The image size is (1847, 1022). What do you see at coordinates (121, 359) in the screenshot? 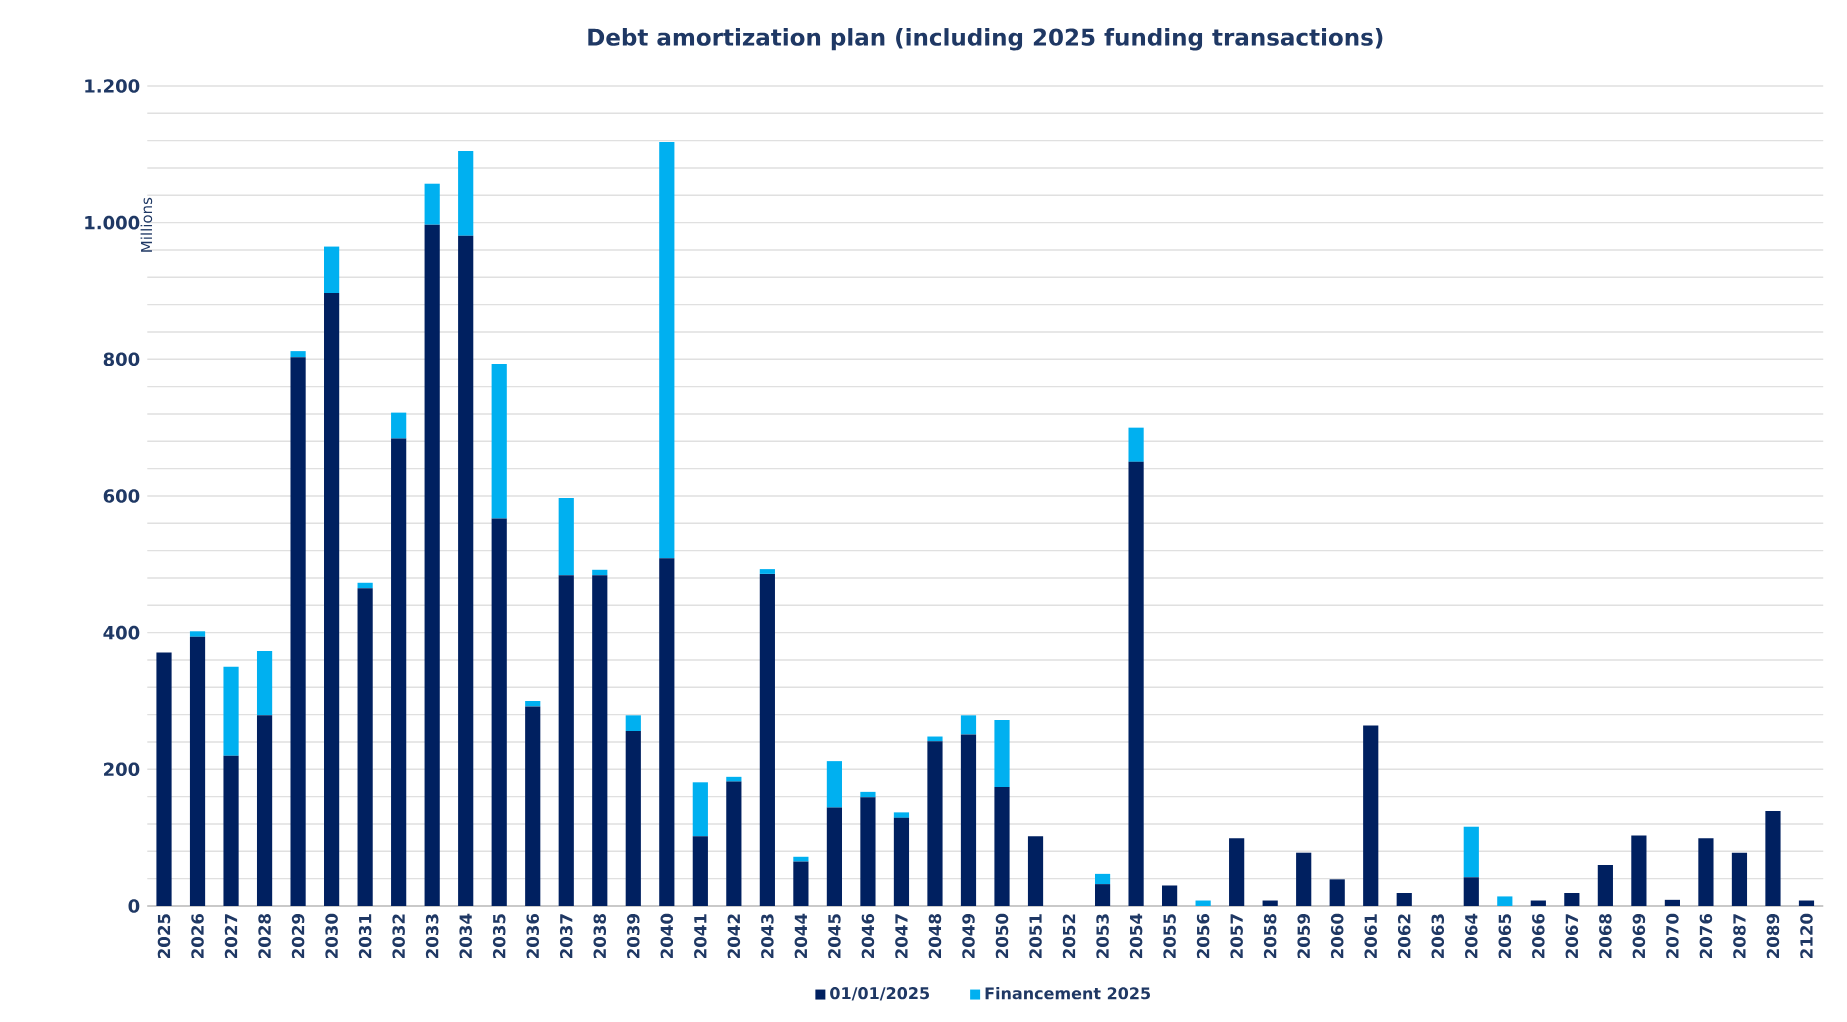
I see `y-tick-label: 800` at bounding box center [121, 359].